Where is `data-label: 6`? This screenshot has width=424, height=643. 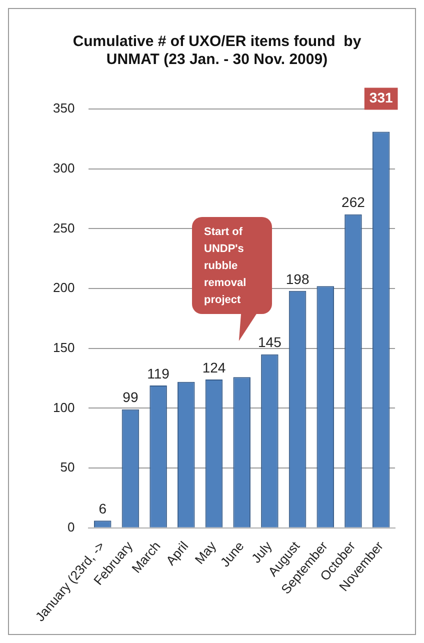 data-label: 6 is located at coordinates (102, 508).